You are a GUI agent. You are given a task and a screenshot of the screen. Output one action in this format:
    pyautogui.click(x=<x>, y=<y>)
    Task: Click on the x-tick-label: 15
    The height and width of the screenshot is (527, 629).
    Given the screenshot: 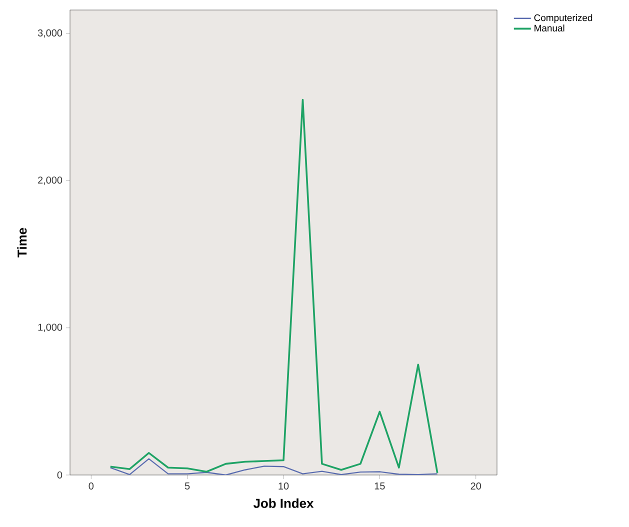 What is the action you would take?
    pyautogui.click(x=379, y=486)
    